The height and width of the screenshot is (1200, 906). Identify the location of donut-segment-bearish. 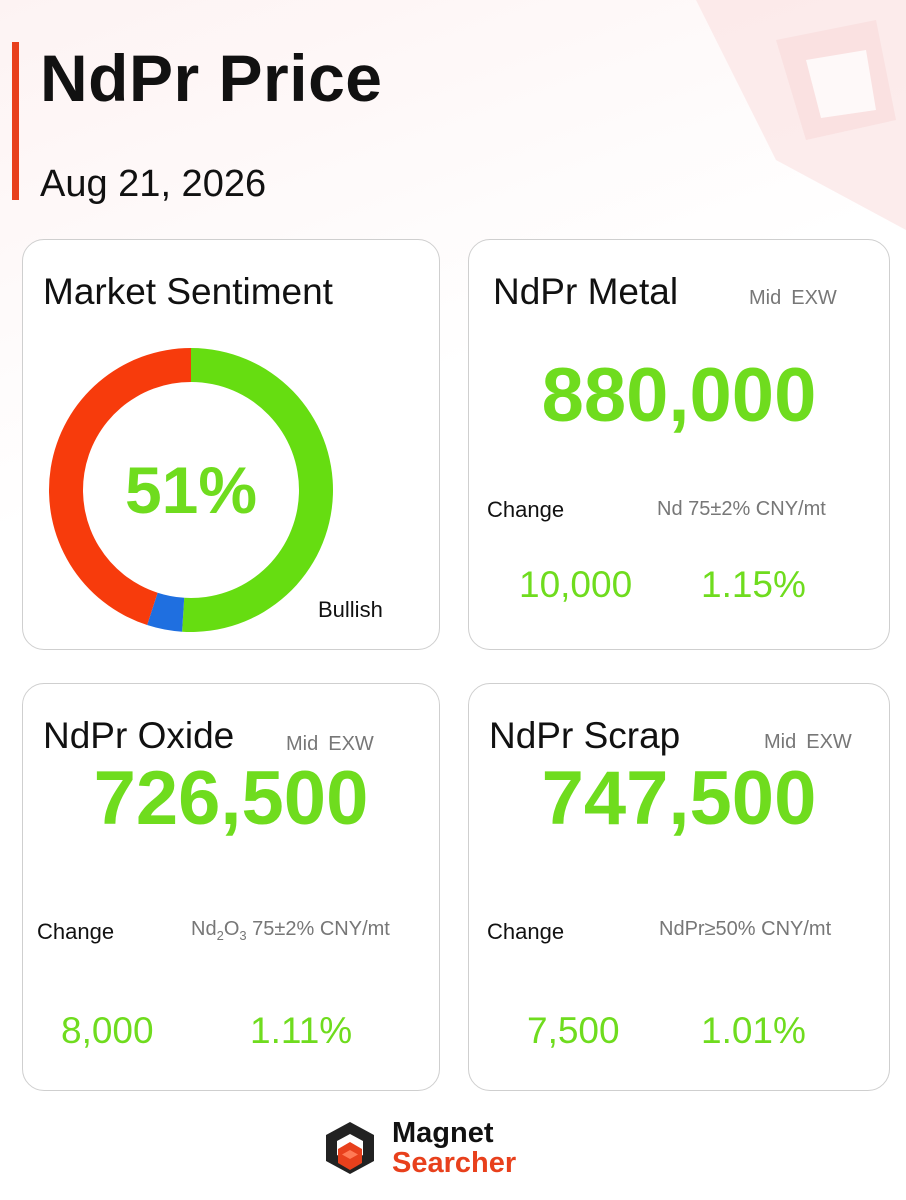
(120, 487).